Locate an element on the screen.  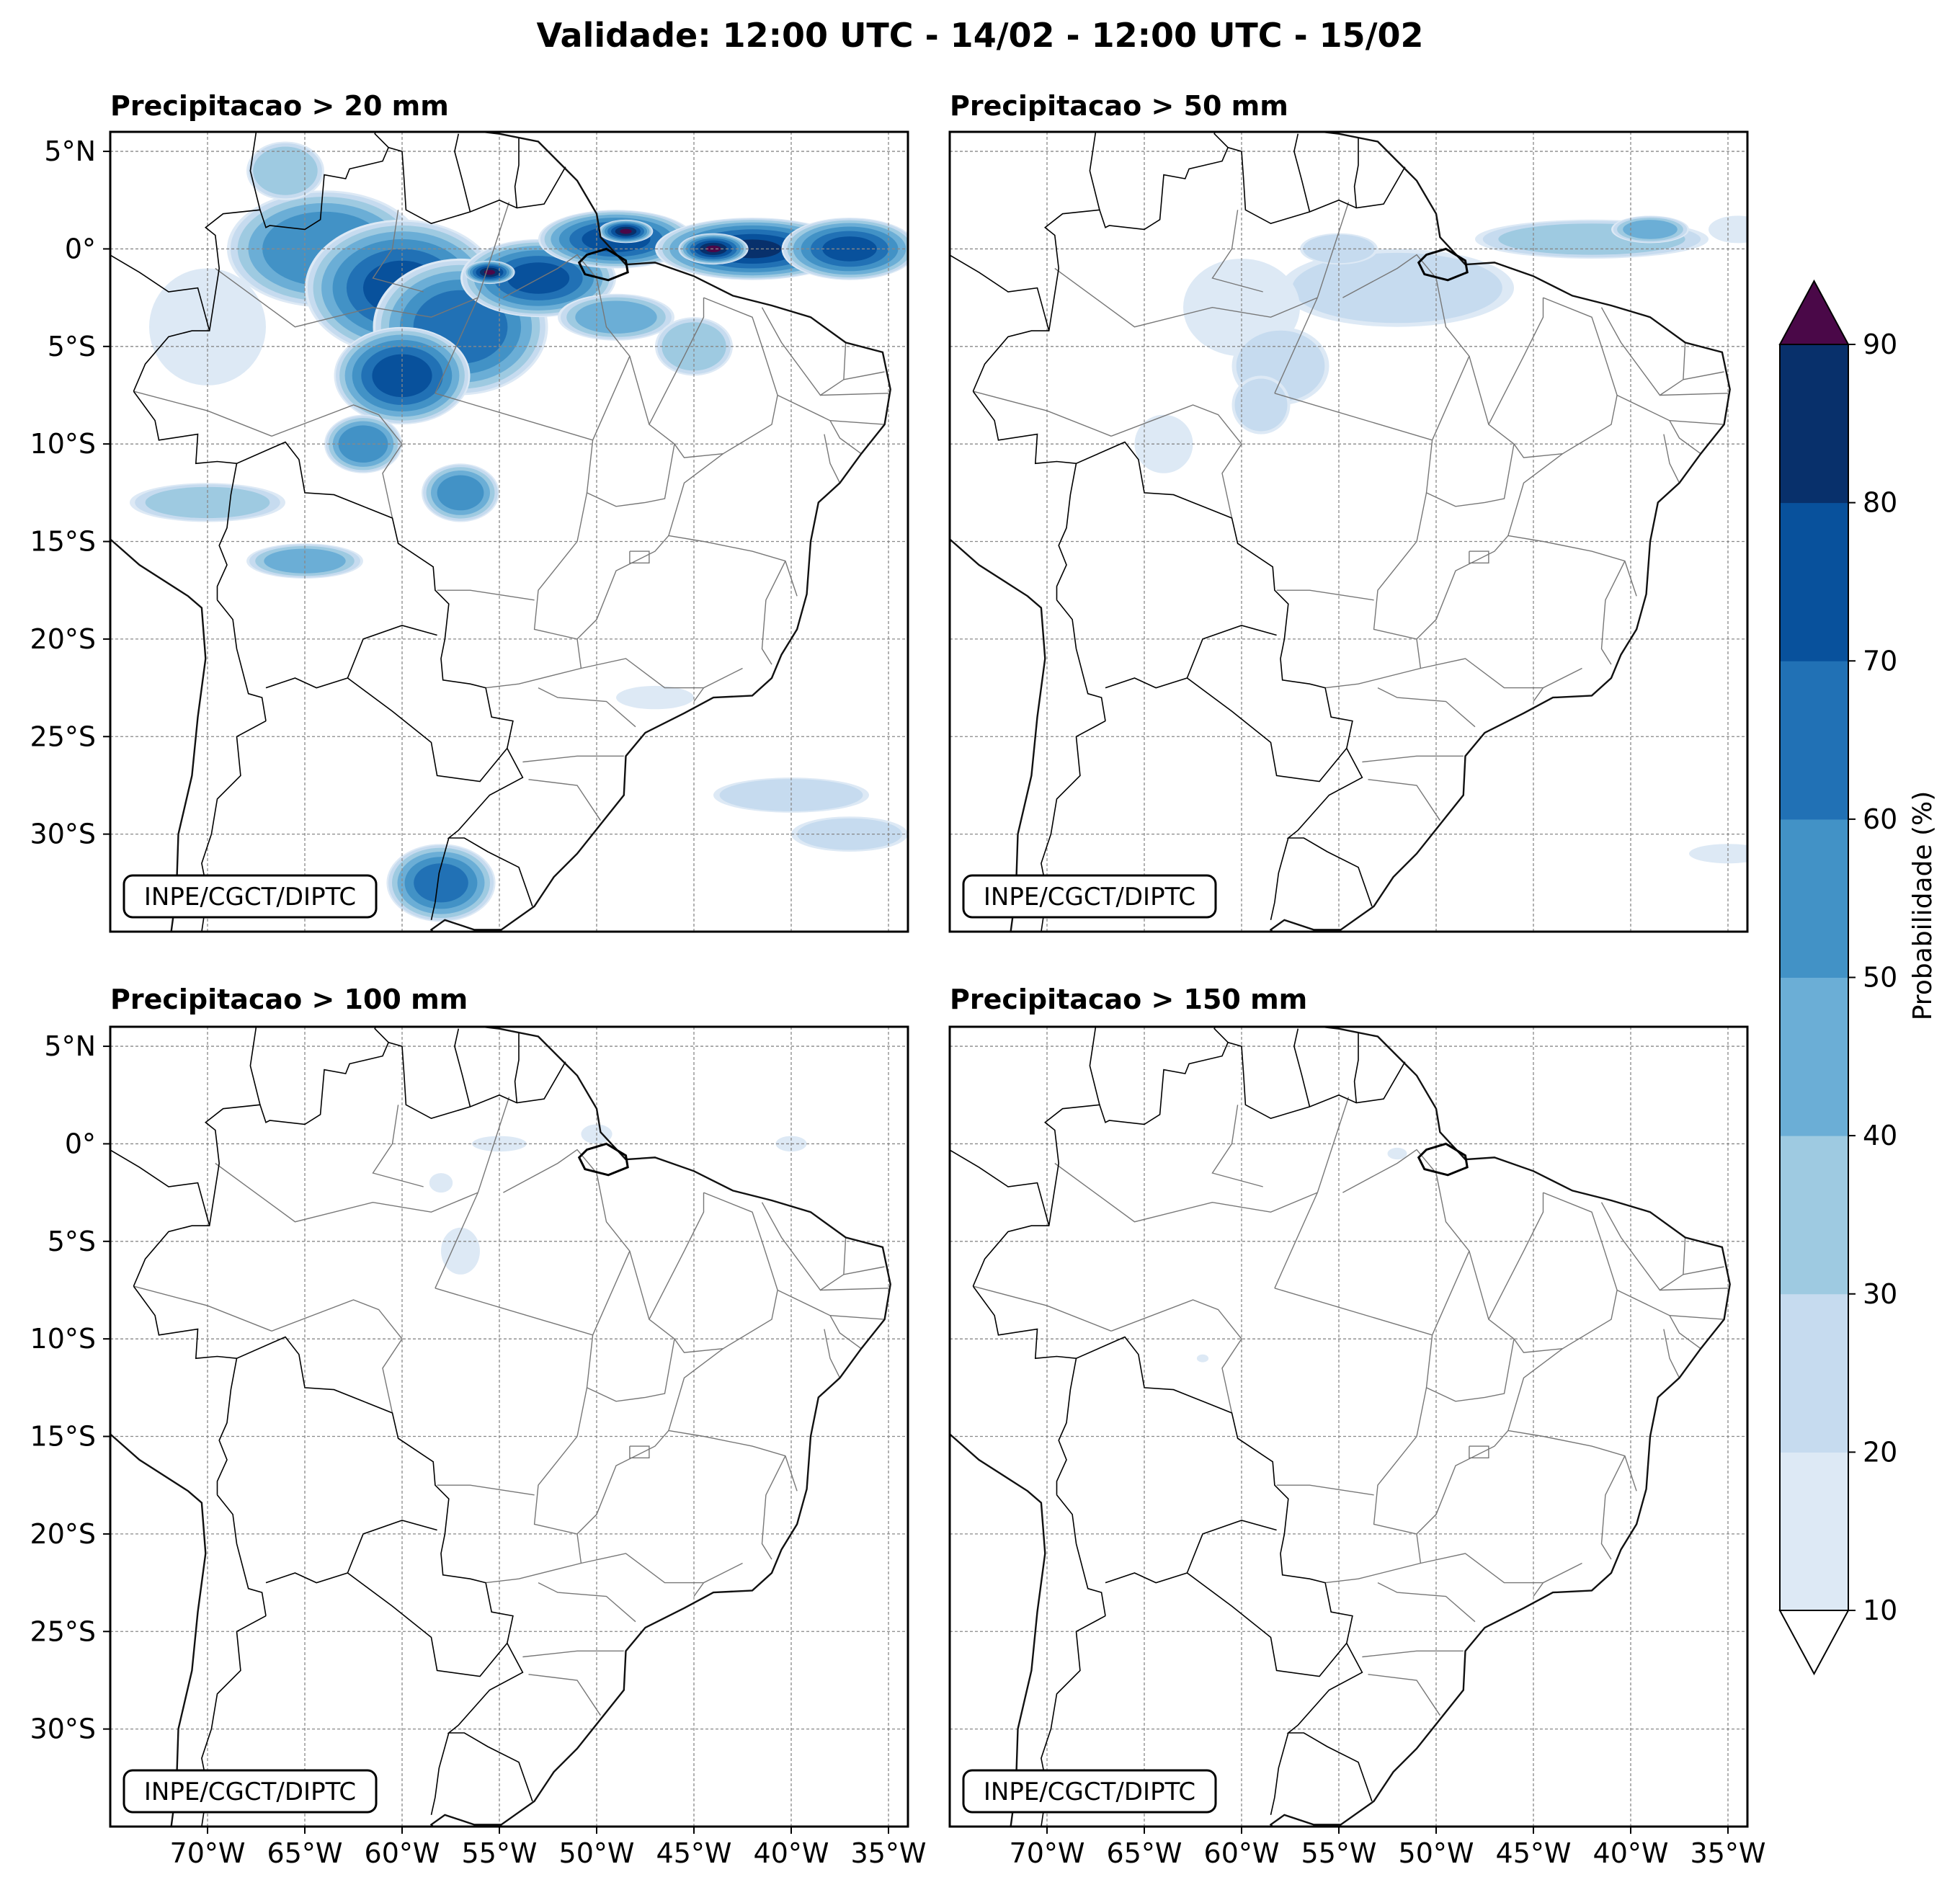
colorbar-tick-label: 30 is located at coordinates (1880, 1294).